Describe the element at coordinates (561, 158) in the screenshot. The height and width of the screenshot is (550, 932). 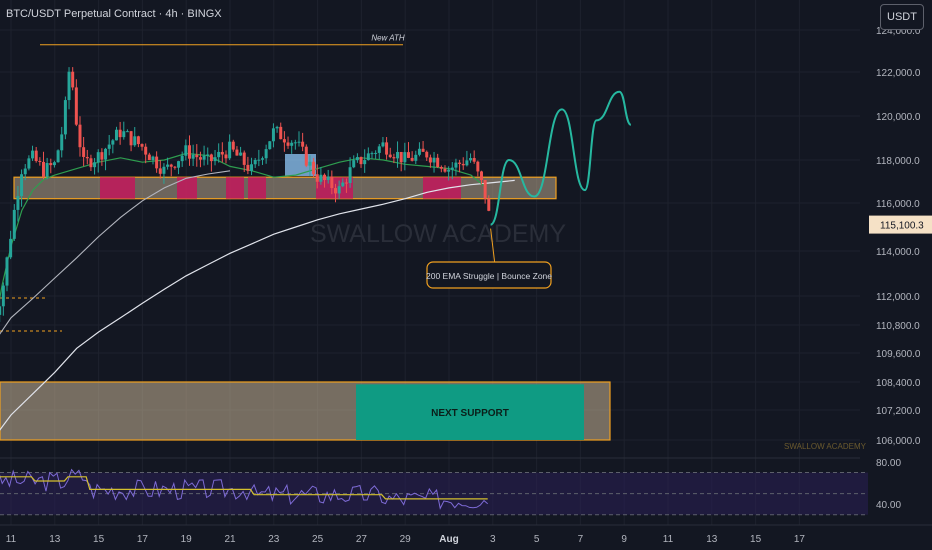
I see `projection-path` at that location.